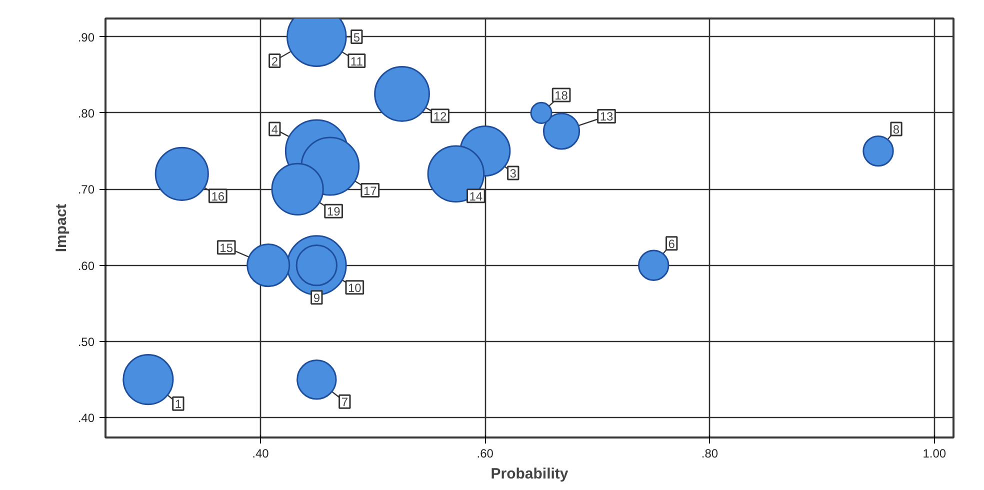  What do you see at coordinates (86, 113) in the screenshot?
I see `y-tick-label: .80` at bounding box center [86, 113].